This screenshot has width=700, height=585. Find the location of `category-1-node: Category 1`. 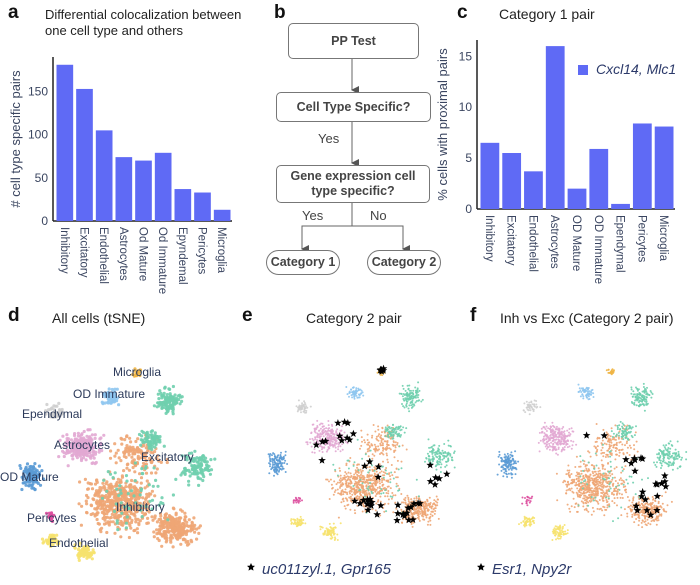

category-1-node: Category 1 is located at coordinates (303, 262).